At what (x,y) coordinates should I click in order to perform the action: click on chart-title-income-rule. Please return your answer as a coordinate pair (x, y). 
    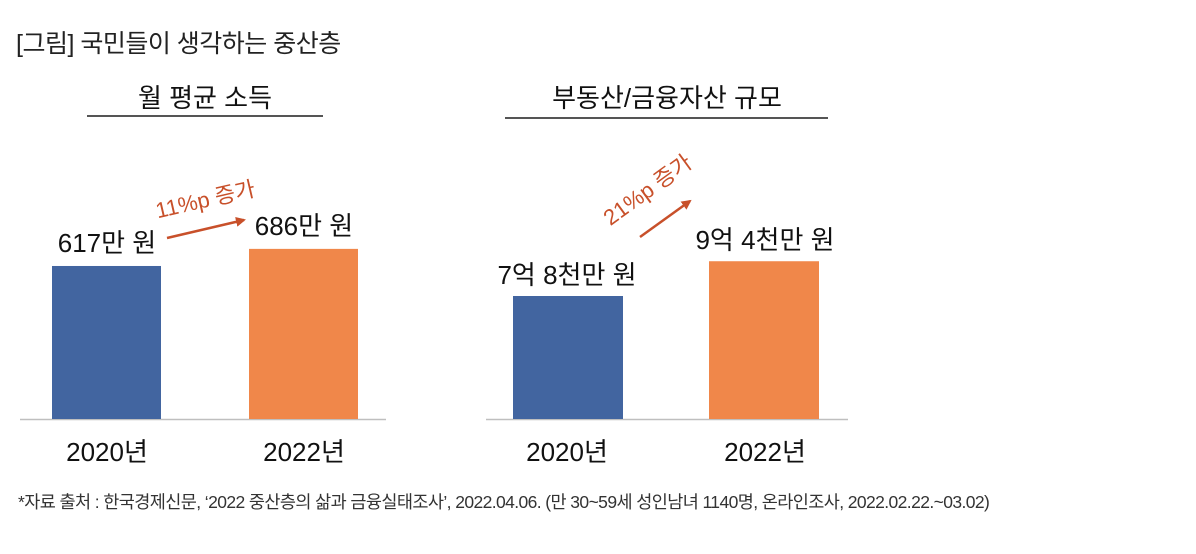
    Looking at the image, I should click on (205, 116).